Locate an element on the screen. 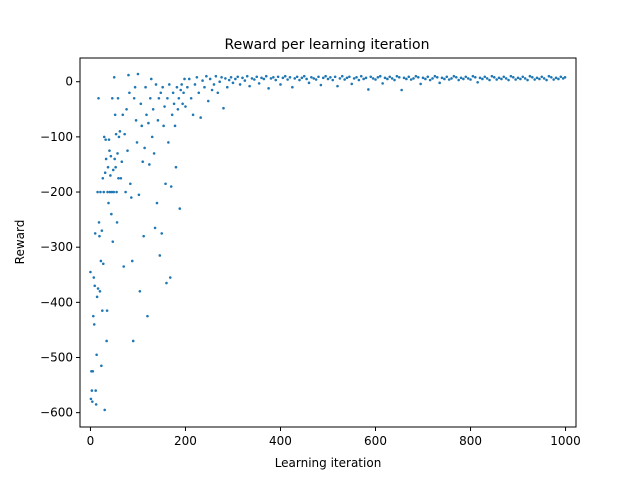 This screenshot has height=480, width=640. x-tick-label: 1000 is located at coordinates (565, 441).